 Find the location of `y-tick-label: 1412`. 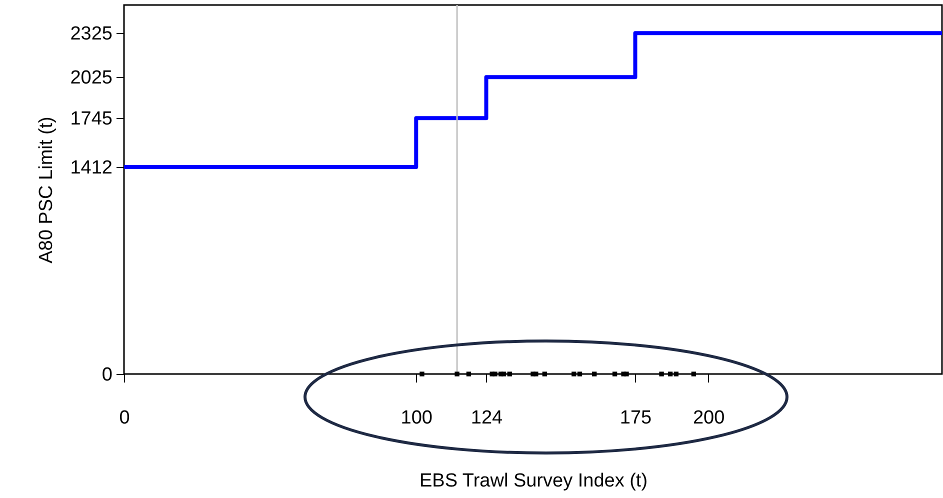

y-tick-label: 1412 is located at coordinates (91, 167).